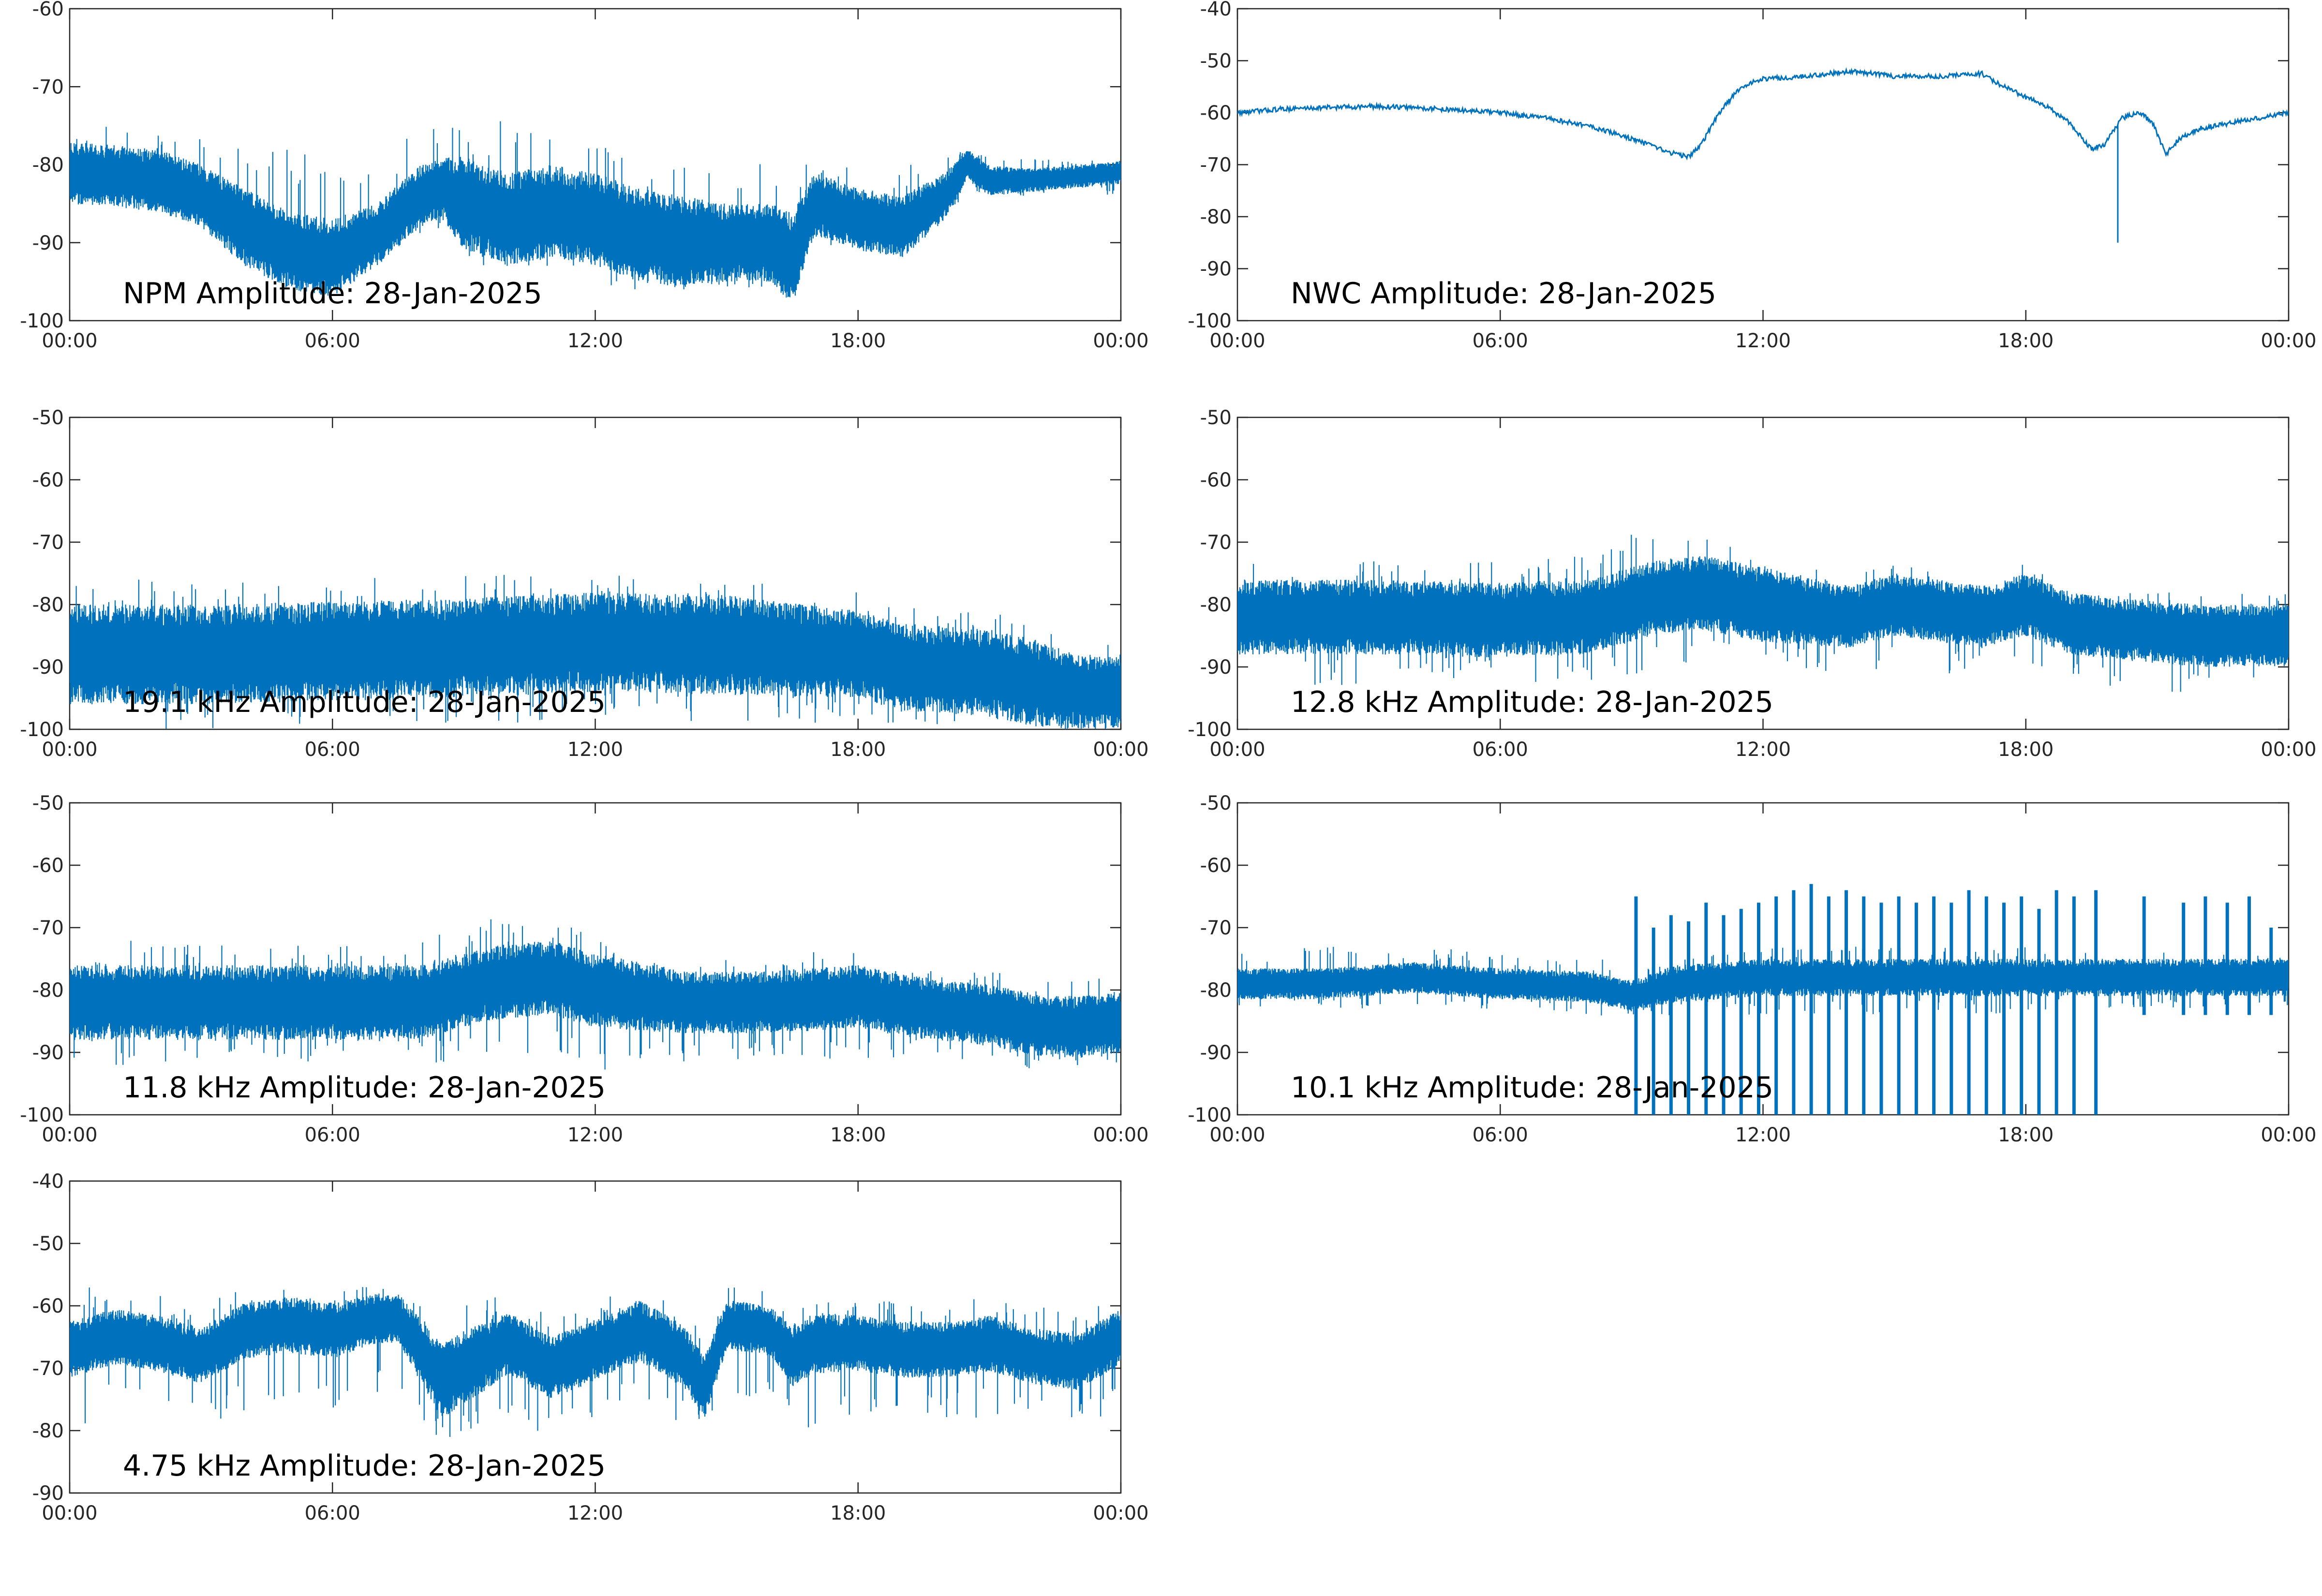 Image resolution: width=2322 pixels, height=1596 pixels. I want to click on panel-label: NWC Amplitude: 28-Jan-2025, so click(1503, 293).